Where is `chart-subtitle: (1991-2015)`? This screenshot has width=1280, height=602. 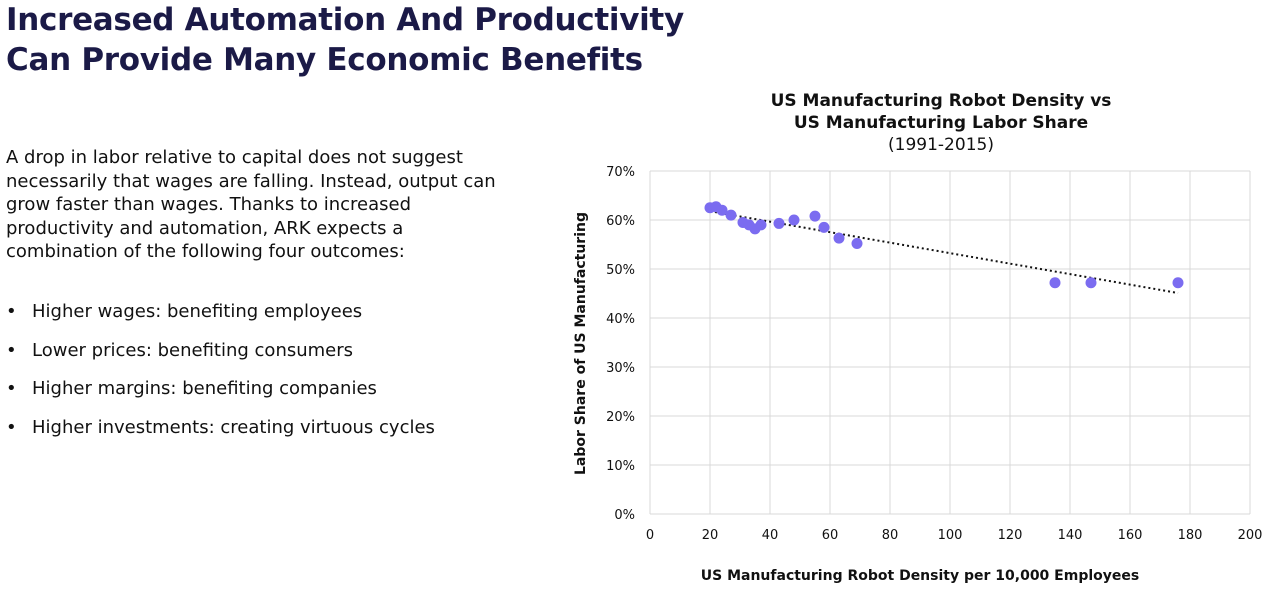 chart-subtitle: (1991-2015) is located at coordinates (941, 145).